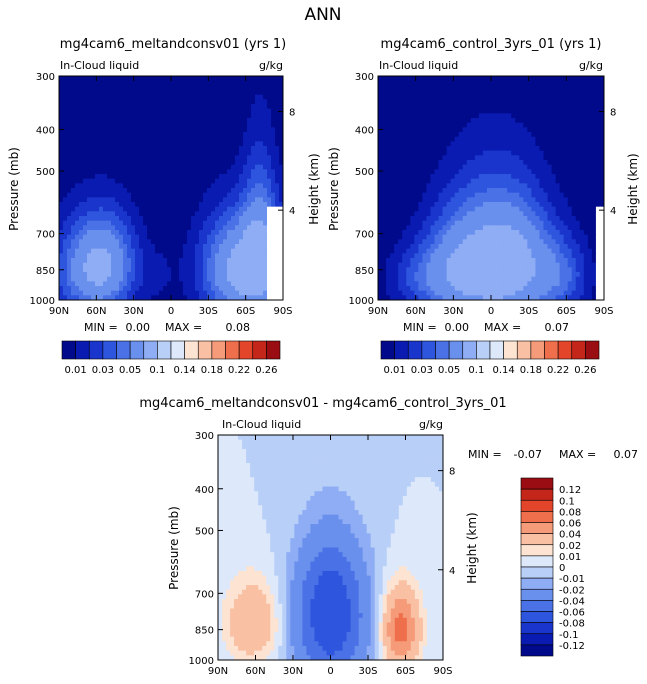 This screenshot has height=684, width=647. Describe the element at coordinates (45, 235) in the screenshot. I see `y-tick-label: 700` at that location.